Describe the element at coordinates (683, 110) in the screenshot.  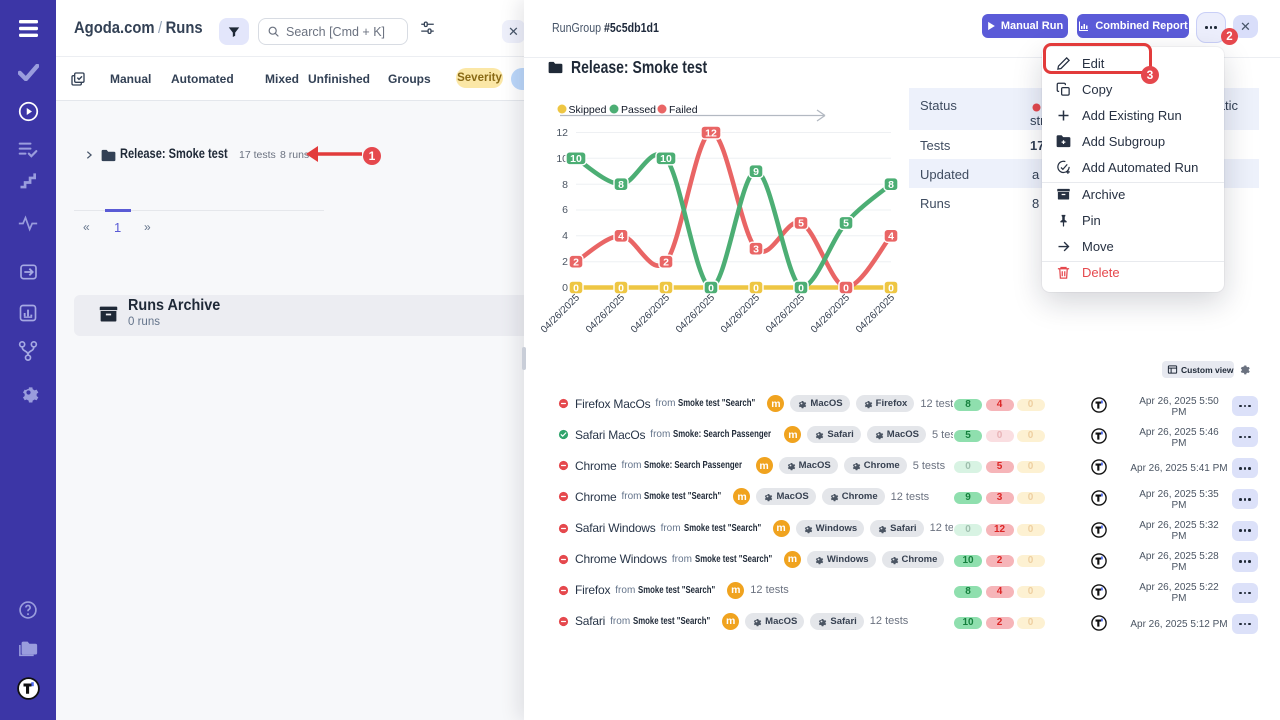
I see `svg-text: Failed` at that location.